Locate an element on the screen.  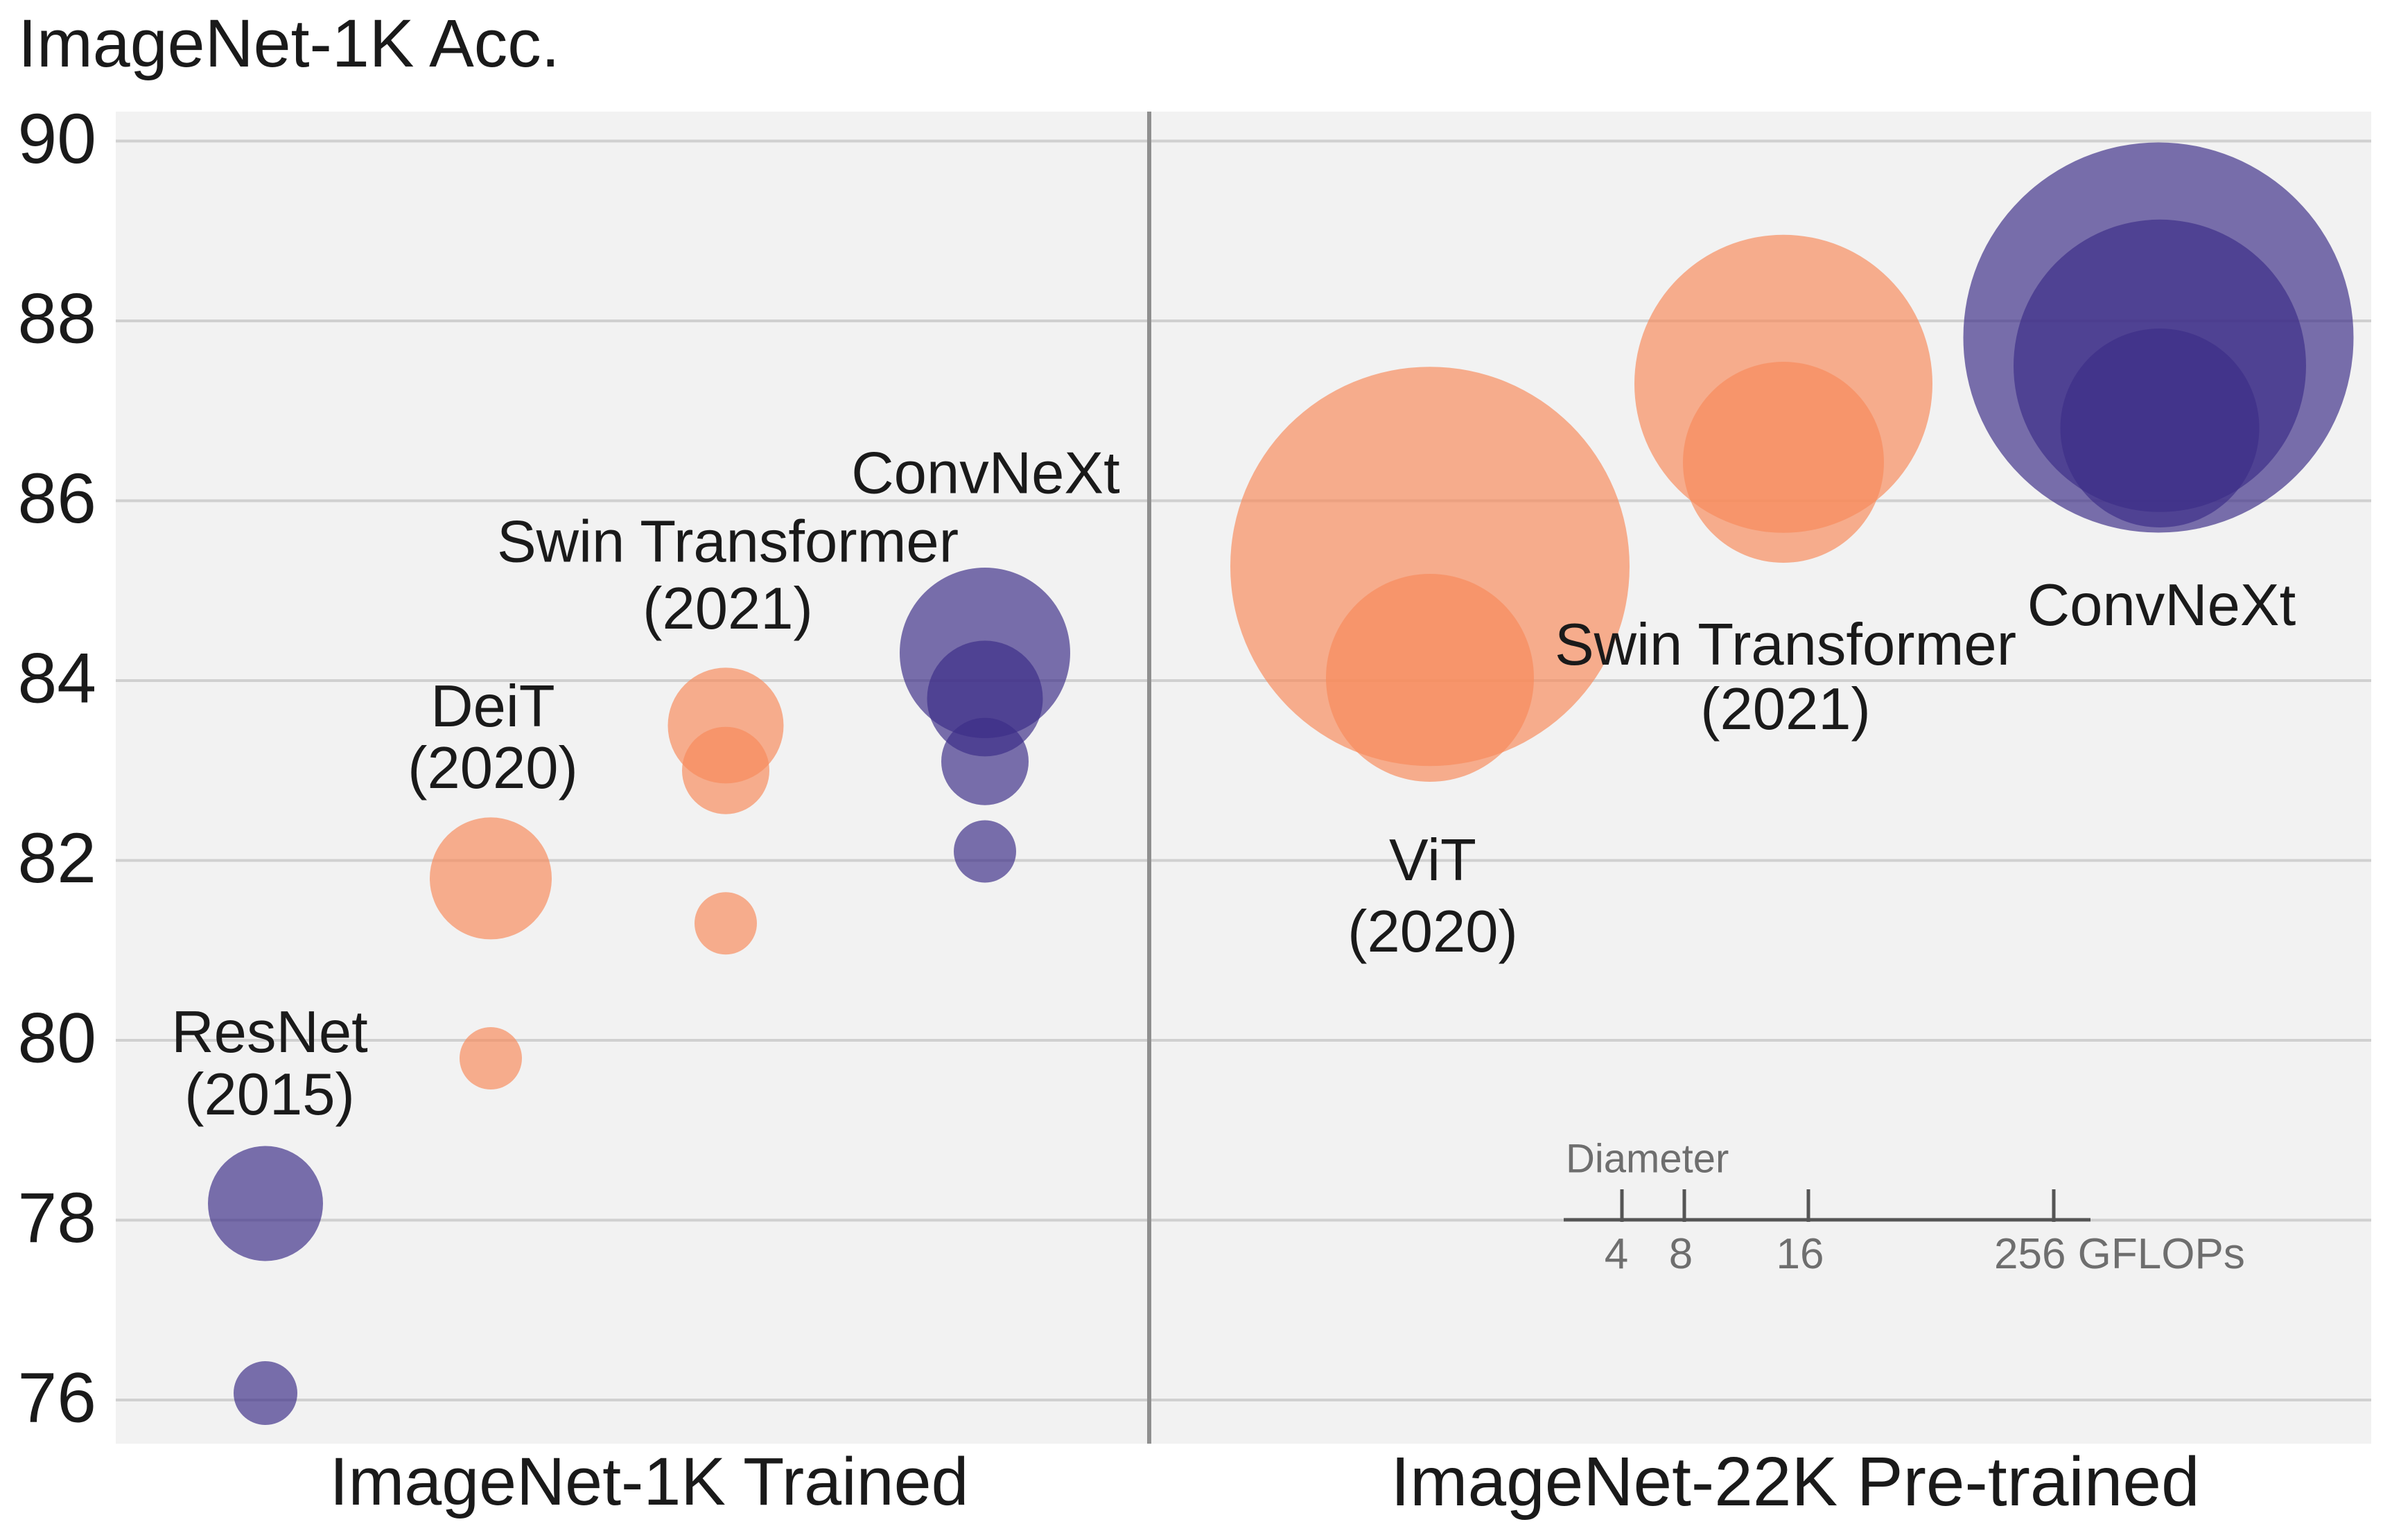
svg-text: 84 is located at coordinates (57, 678).